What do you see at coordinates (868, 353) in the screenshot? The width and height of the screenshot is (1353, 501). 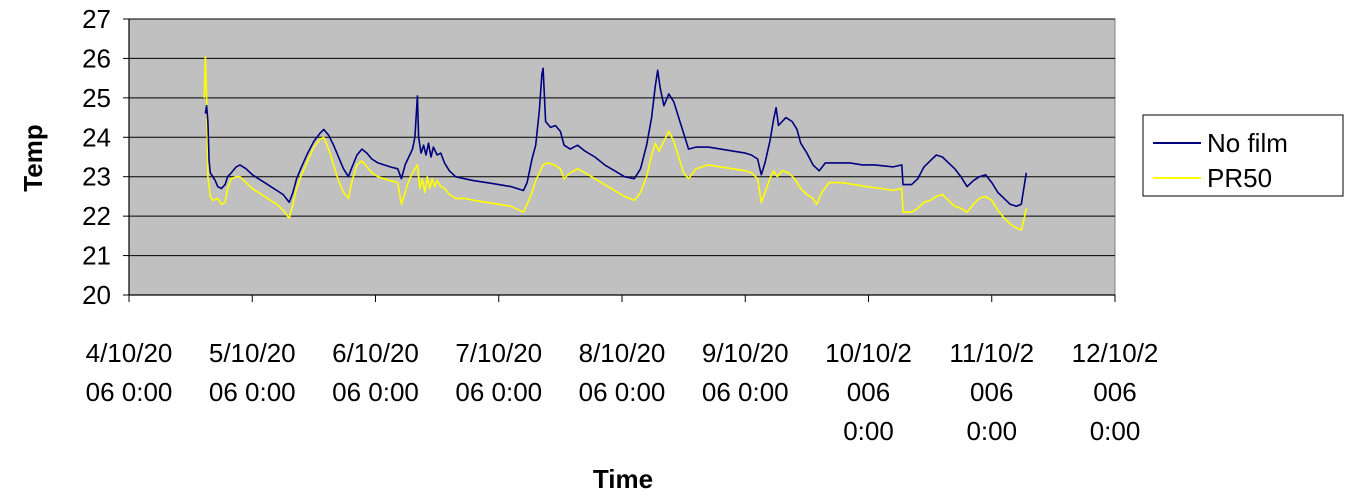 I see `x-tick-label-line: 10/10/2` at bounding box center [868, 353].